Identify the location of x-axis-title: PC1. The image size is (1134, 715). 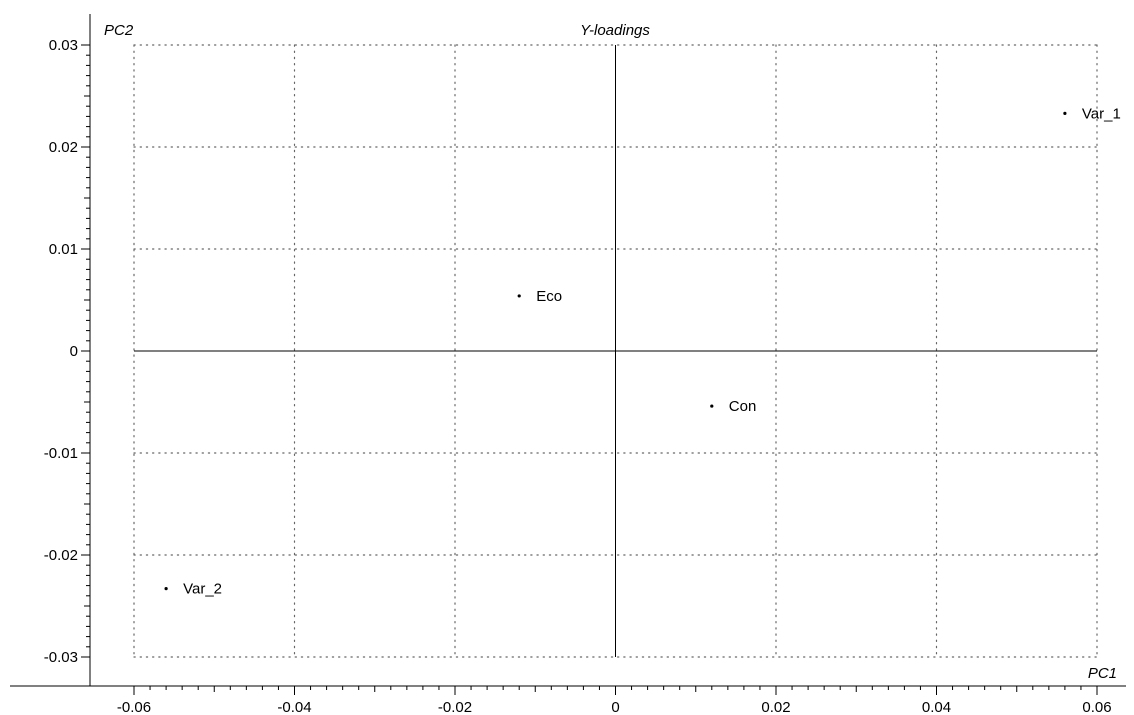
(1102, 673).